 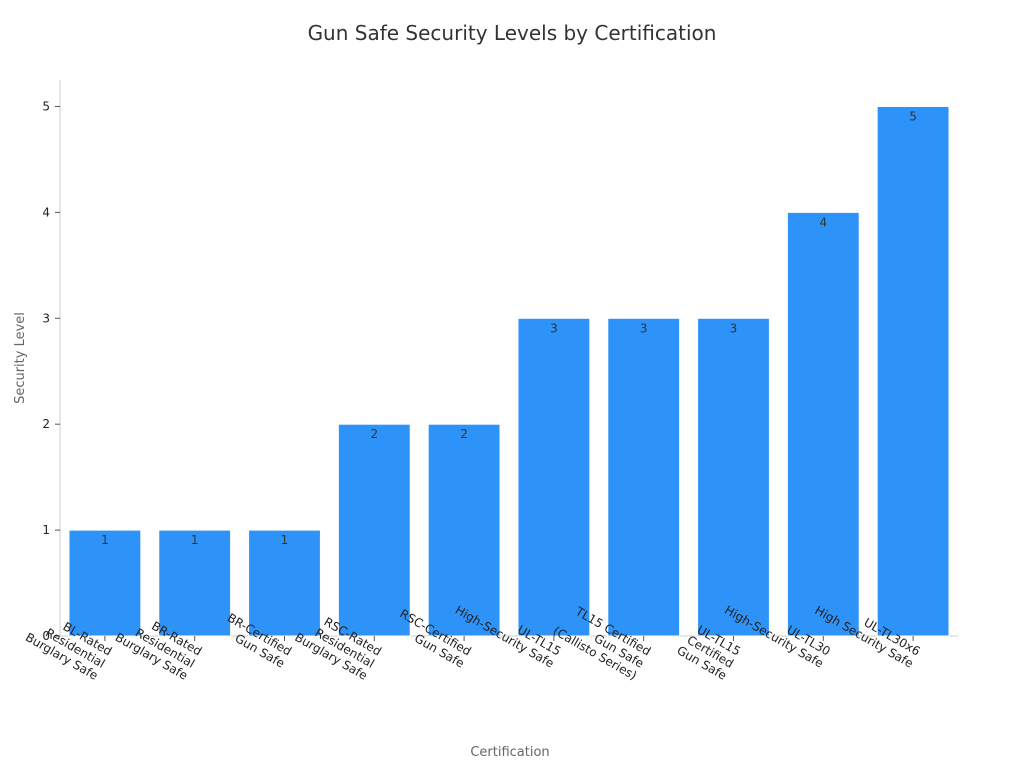 What do you see at coordinates (823, 222) in the screenshot?
I see `bar-data-label: 4` at bounding box center [823, 222].